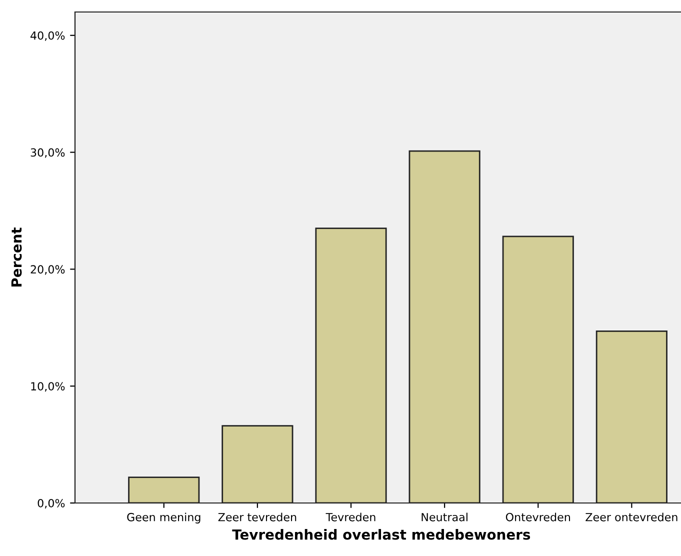  I want to click on x-tick-label: Geen mening, so click(163, 518).